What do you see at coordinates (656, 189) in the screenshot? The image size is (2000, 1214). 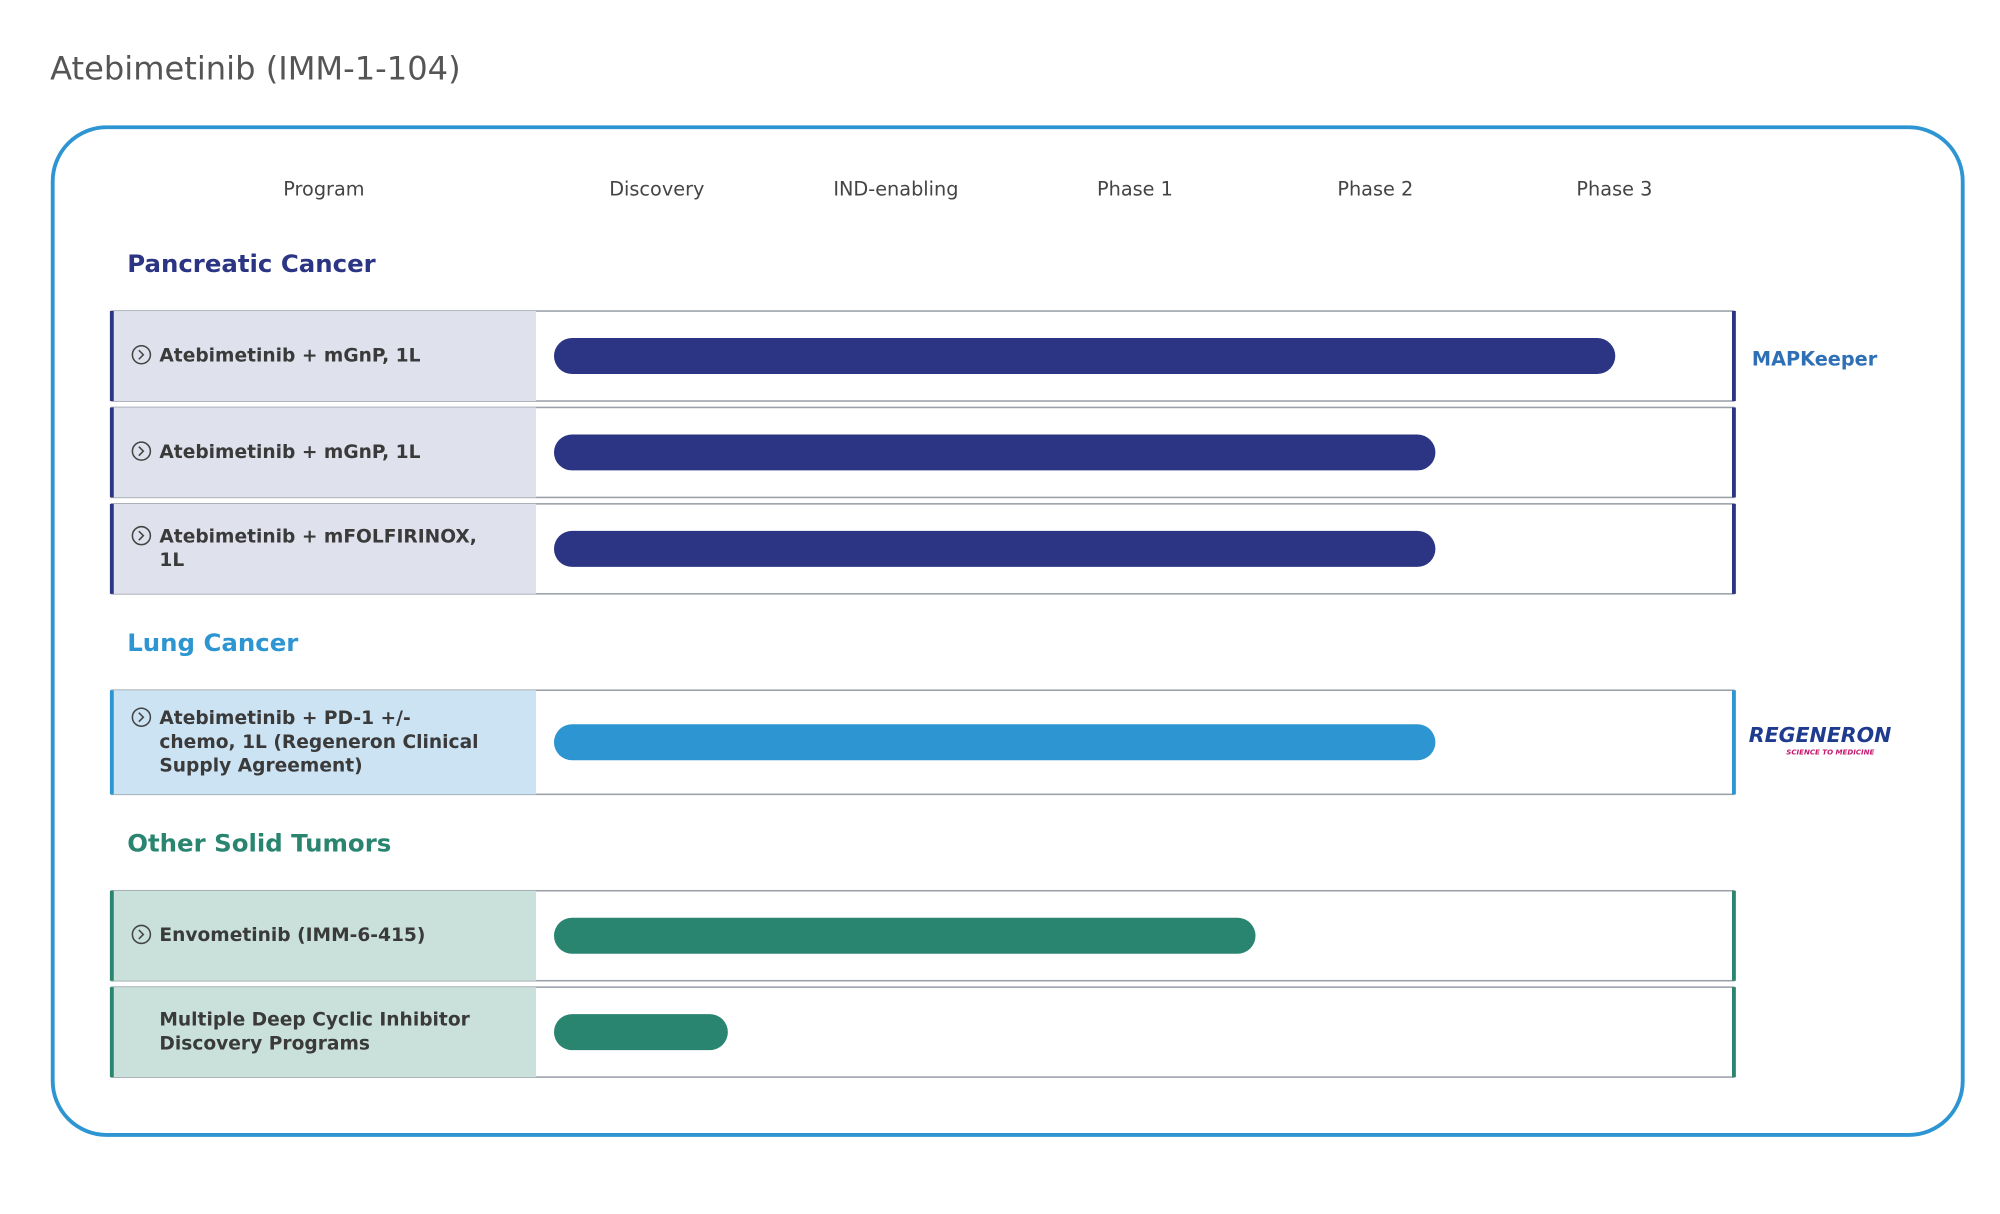 I see `column-header: Discovery` at bounding box center [656, 189].